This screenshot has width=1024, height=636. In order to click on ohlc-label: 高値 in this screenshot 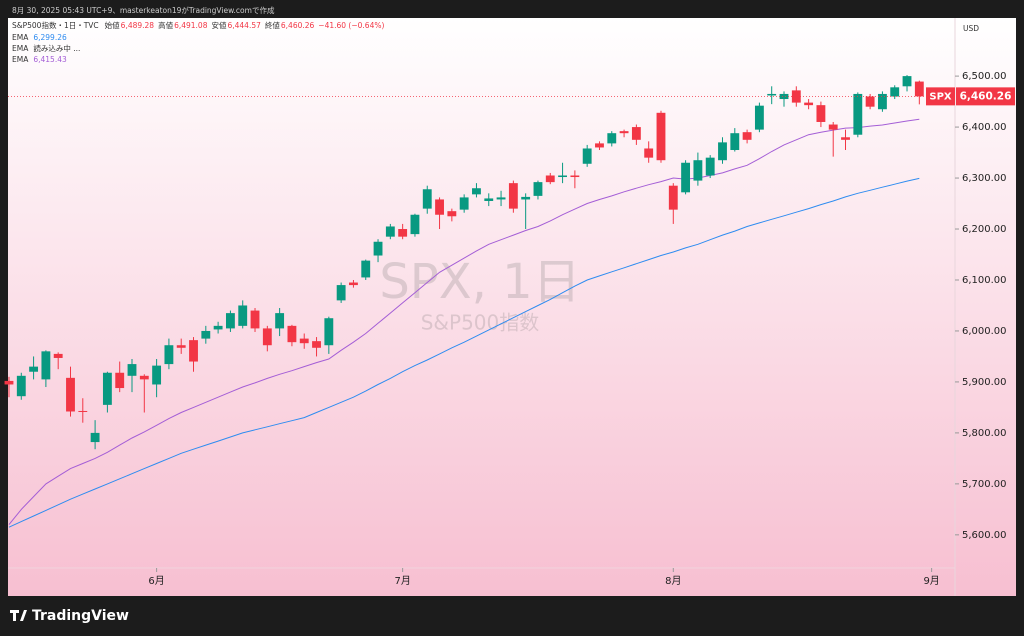, I will do `click(165, 25)`.